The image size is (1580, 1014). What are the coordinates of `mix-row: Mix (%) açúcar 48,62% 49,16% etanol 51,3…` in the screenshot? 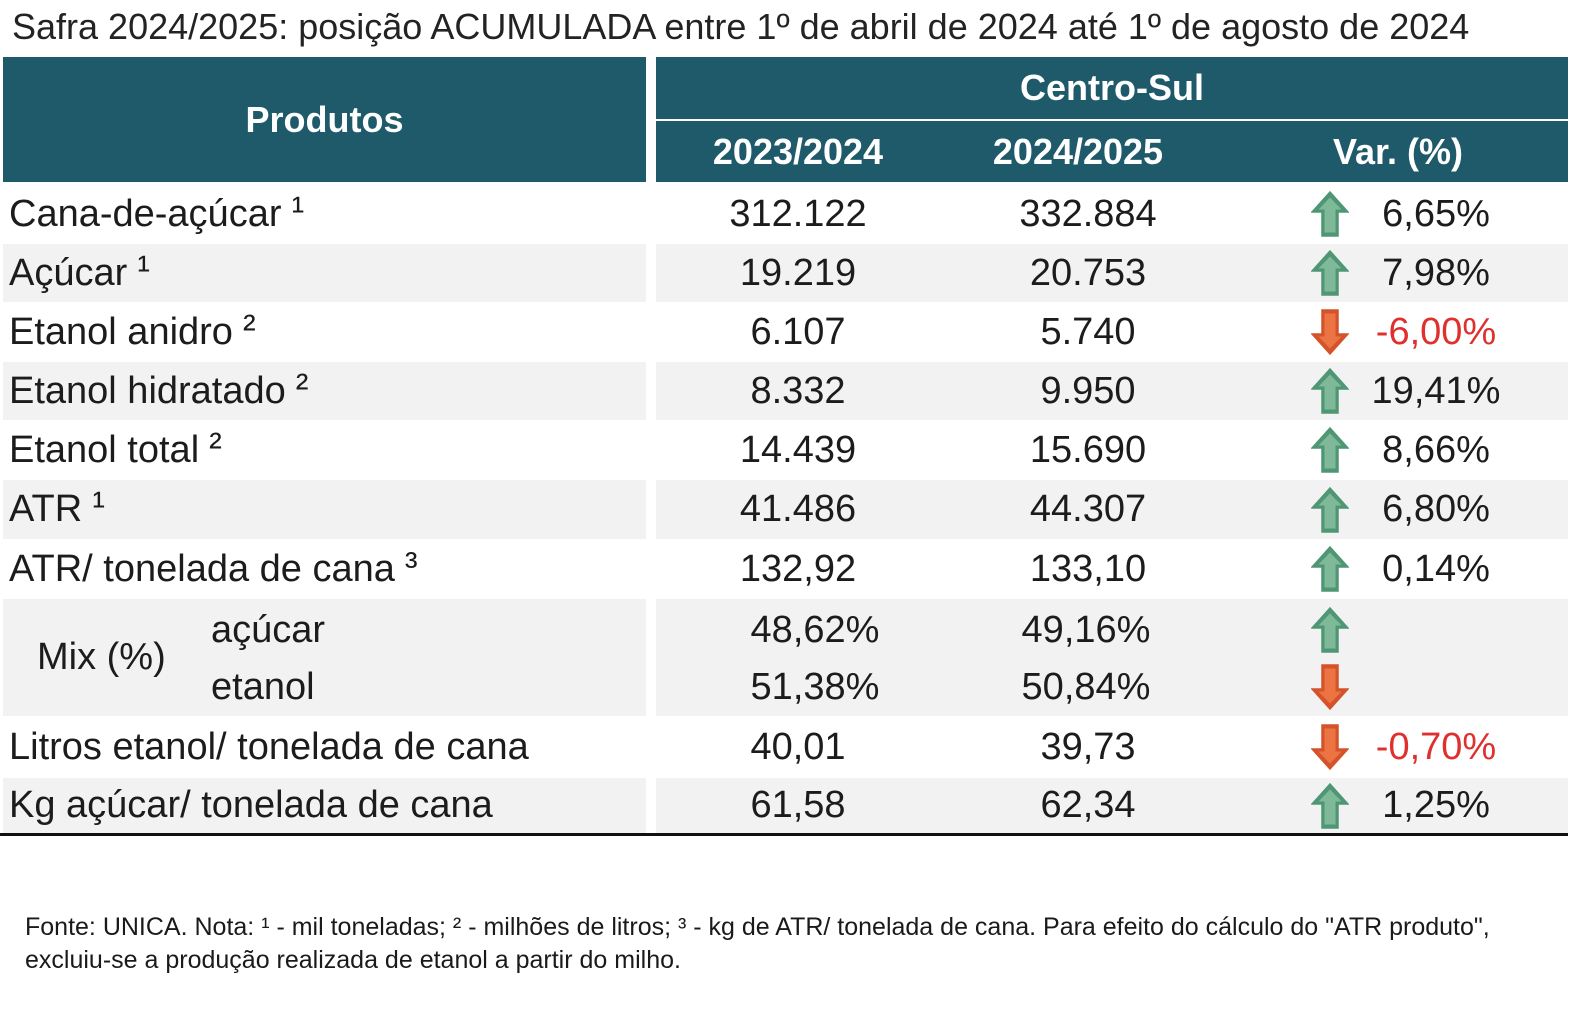 It's located at (784, 657).